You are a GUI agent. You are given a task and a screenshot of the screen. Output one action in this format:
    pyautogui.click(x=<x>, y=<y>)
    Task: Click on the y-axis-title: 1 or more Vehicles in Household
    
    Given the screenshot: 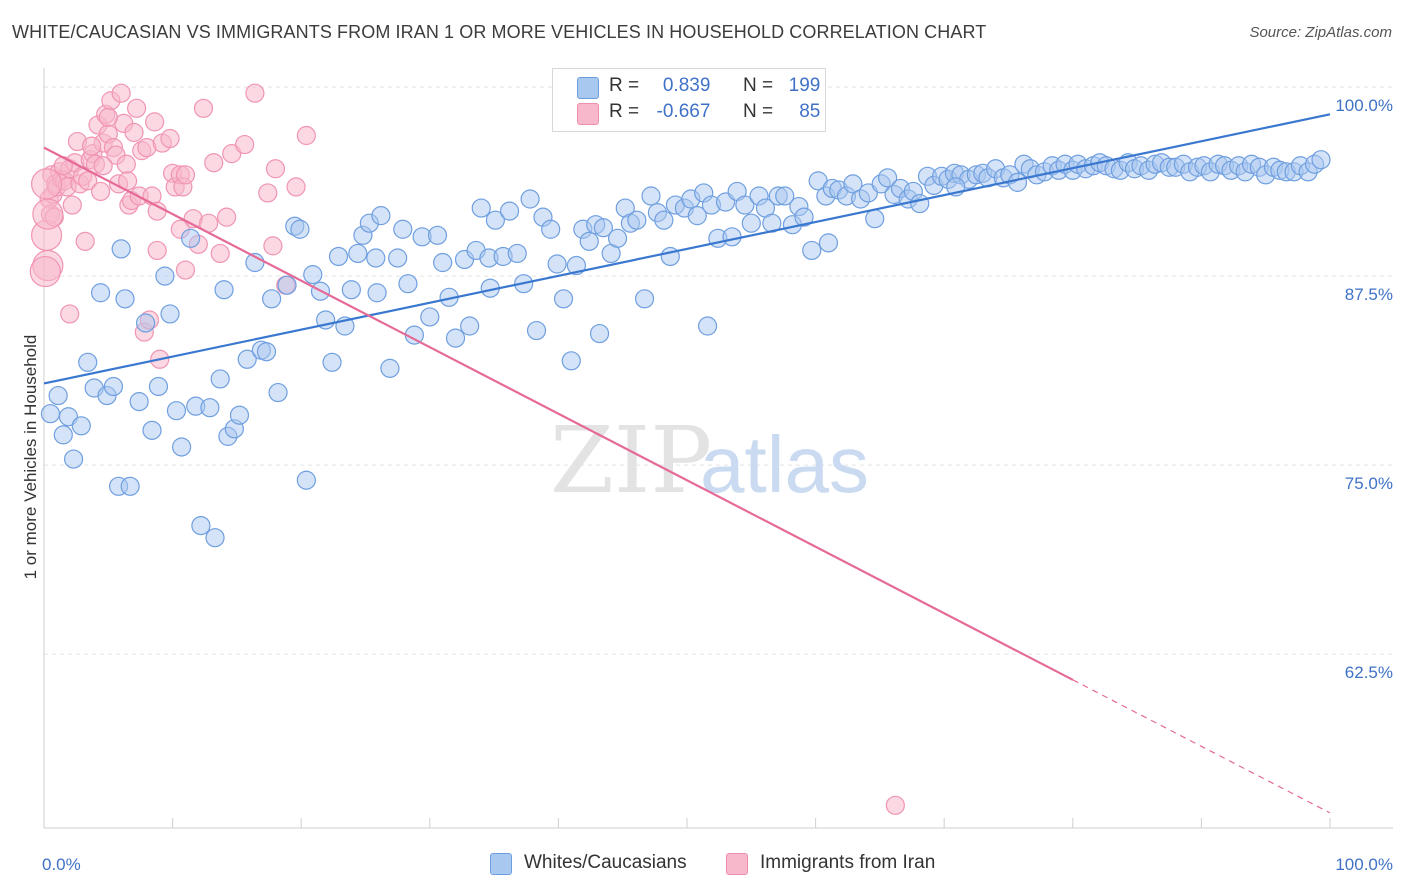 What is the action you would take?
    pyautogui.click(x=30, y=457)
    